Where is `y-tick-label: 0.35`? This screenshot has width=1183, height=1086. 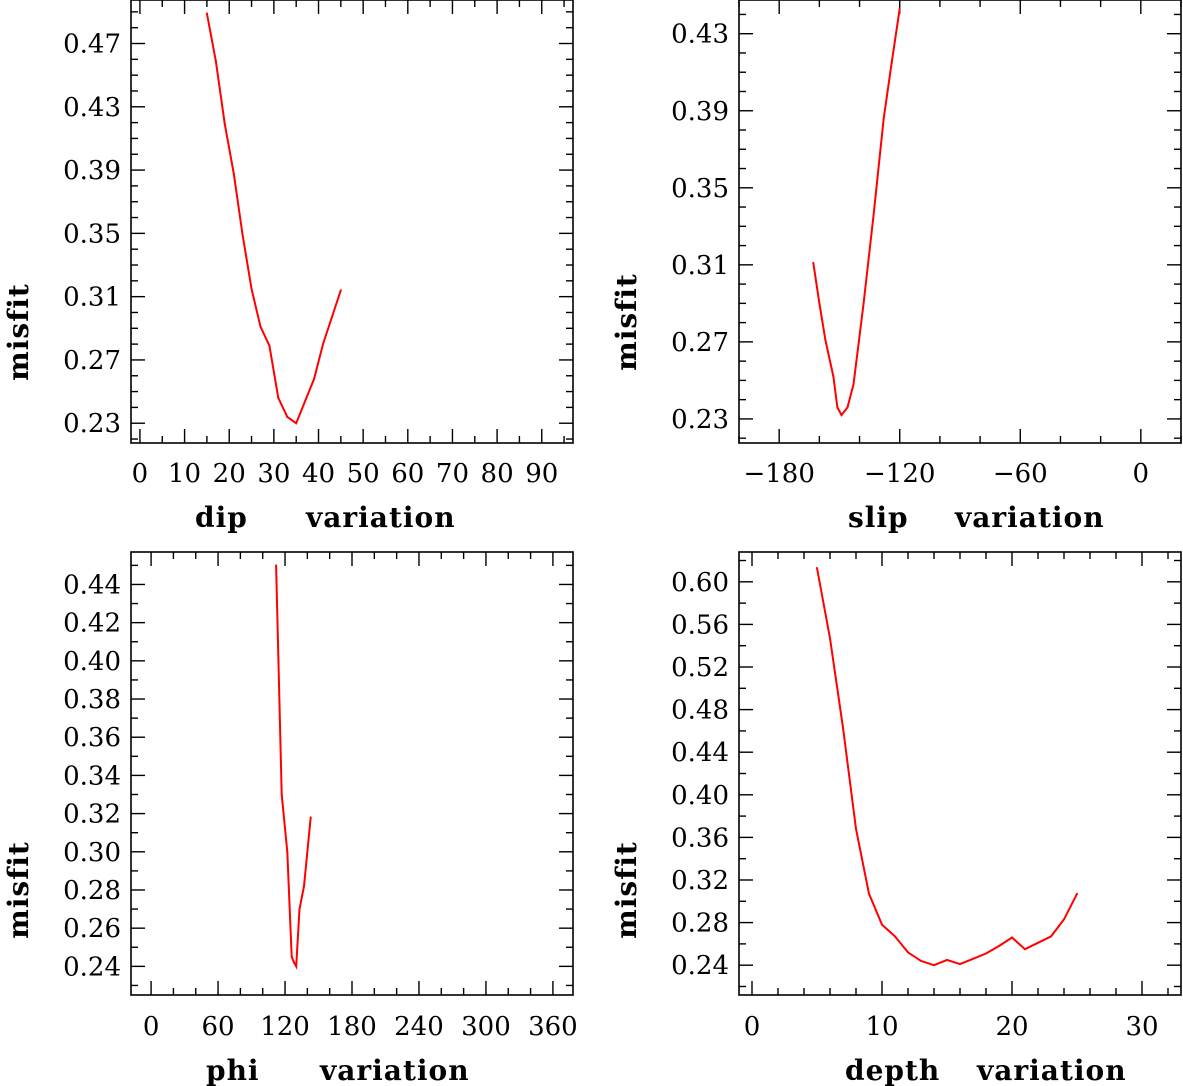
y-tick-label: 0.35 is located at coordinates (92, 234).